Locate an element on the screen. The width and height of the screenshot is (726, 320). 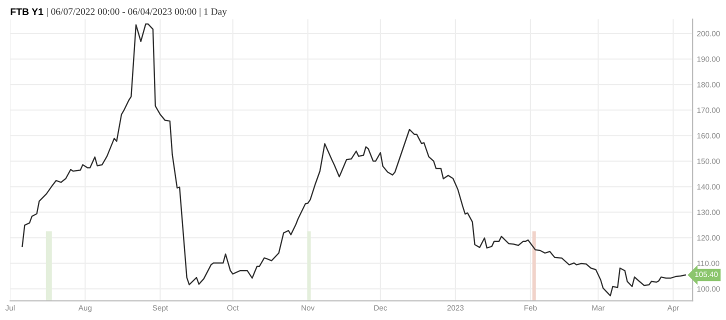
chart-title: FTB Y1 is located at coordinates (27, 12).